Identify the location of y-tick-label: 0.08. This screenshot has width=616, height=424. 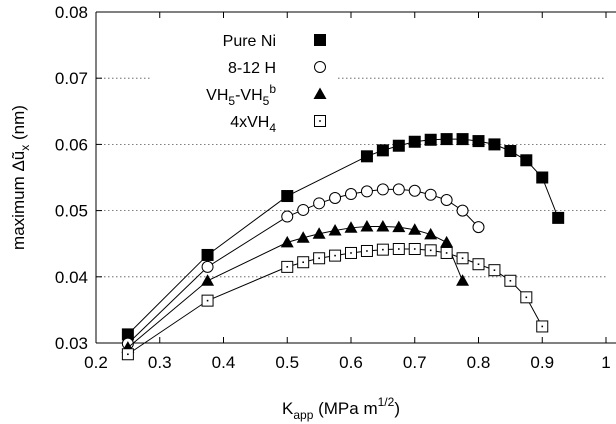
(71, 12).